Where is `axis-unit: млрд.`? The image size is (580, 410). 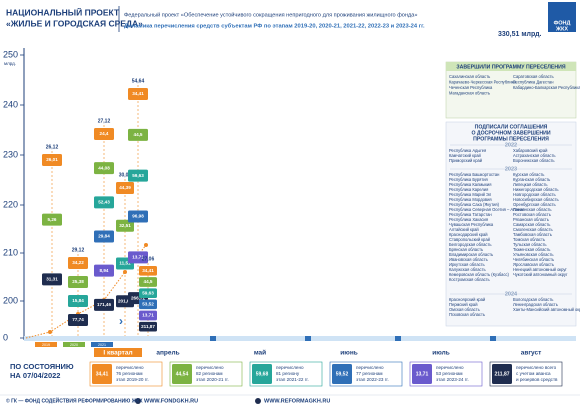
axis-unit: млрд. is located at coordinates (10, 63).